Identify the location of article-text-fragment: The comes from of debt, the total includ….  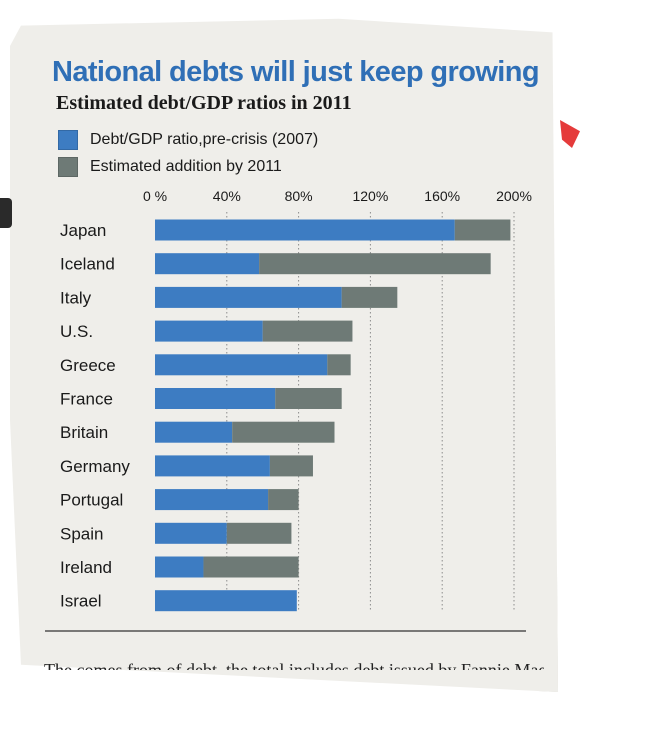
(294, 662).